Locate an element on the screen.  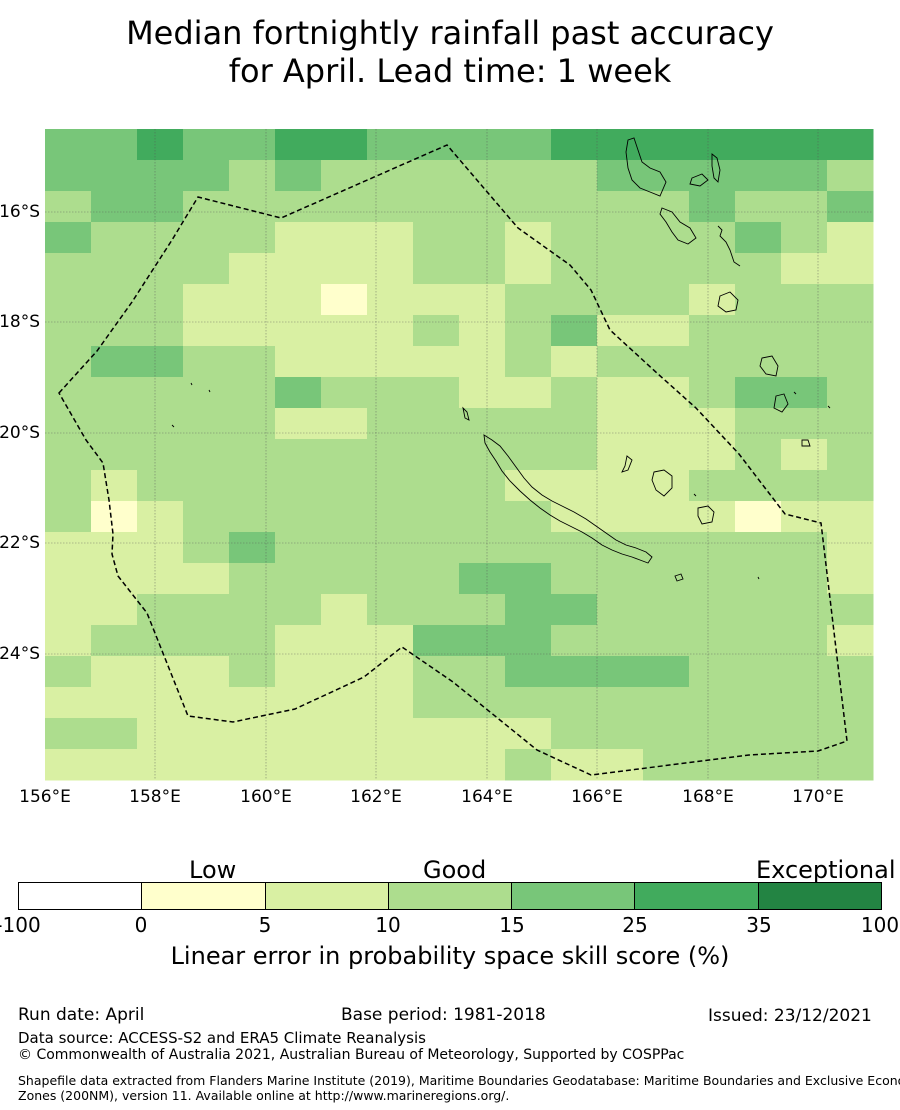
colorbar-tick: 0 is located at coordinates (141, 925).